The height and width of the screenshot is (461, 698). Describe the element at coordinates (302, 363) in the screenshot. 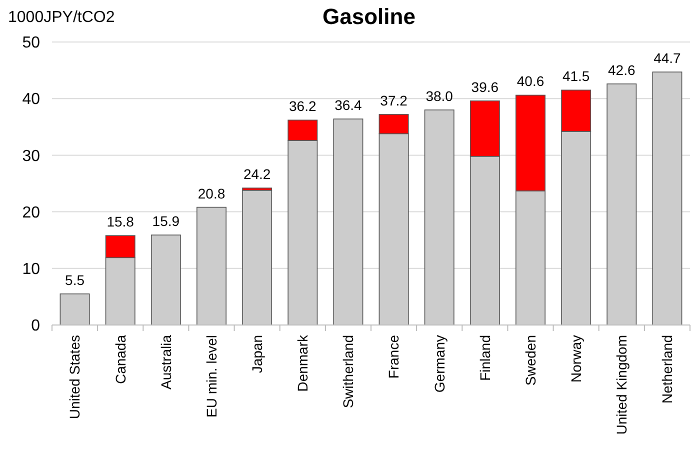

I see `x-tick-label: Denmark` at that location.